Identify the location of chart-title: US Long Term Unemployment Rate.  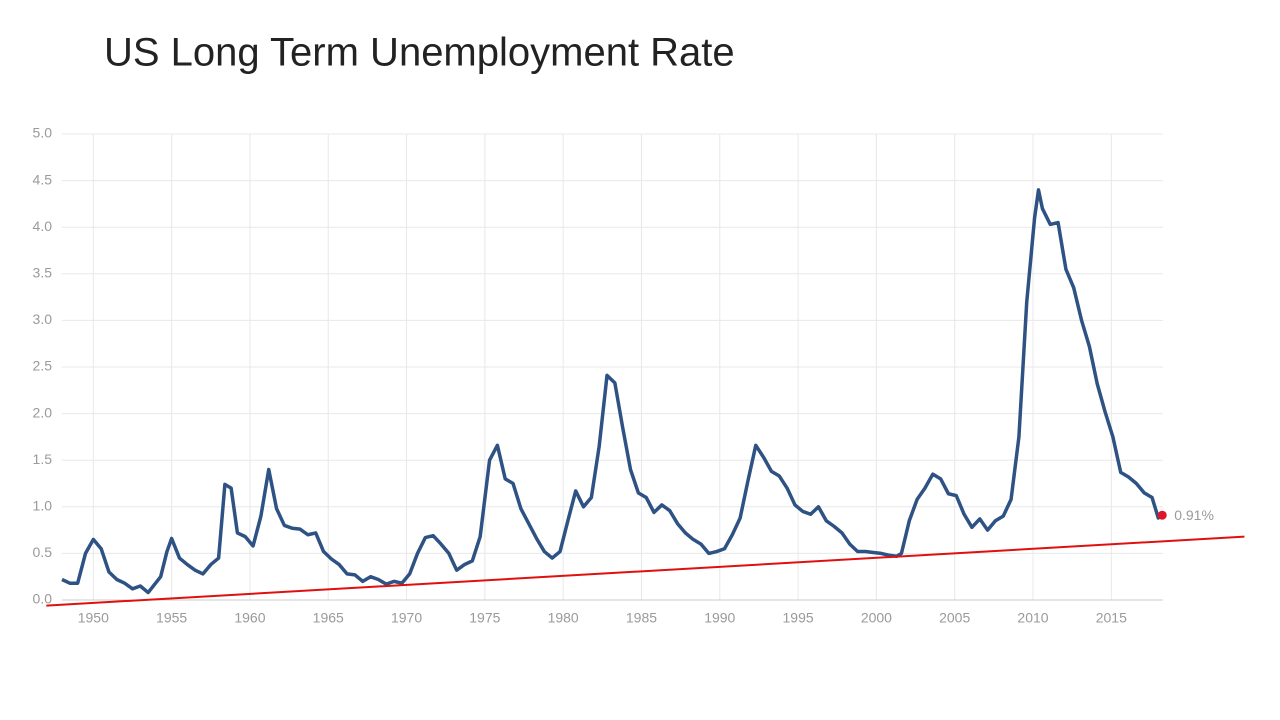
(419, 53).